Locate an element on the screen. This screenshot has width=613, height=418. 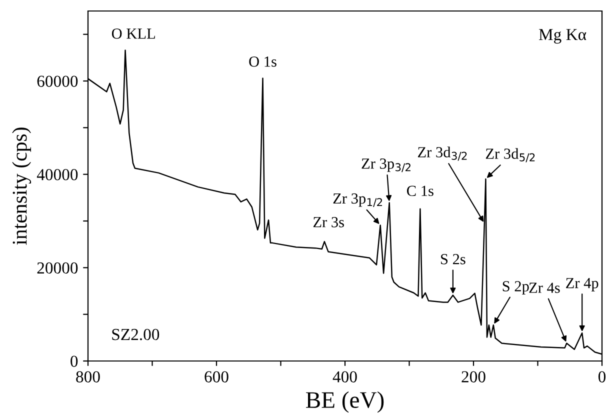
annotation: Zr 3d$_{5/2}$ is located at coordinates (510, 155).